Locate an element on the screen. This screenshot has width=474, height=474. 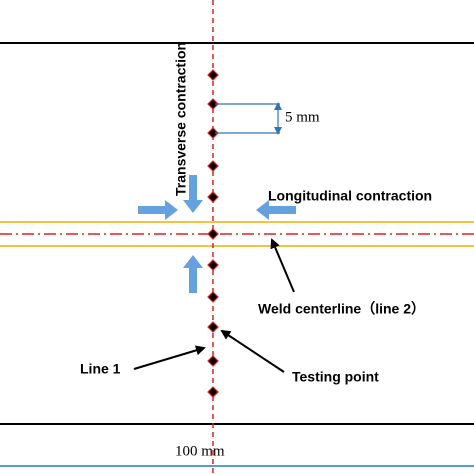
line1-label: Line 1 is located at coordinates (100, 369).